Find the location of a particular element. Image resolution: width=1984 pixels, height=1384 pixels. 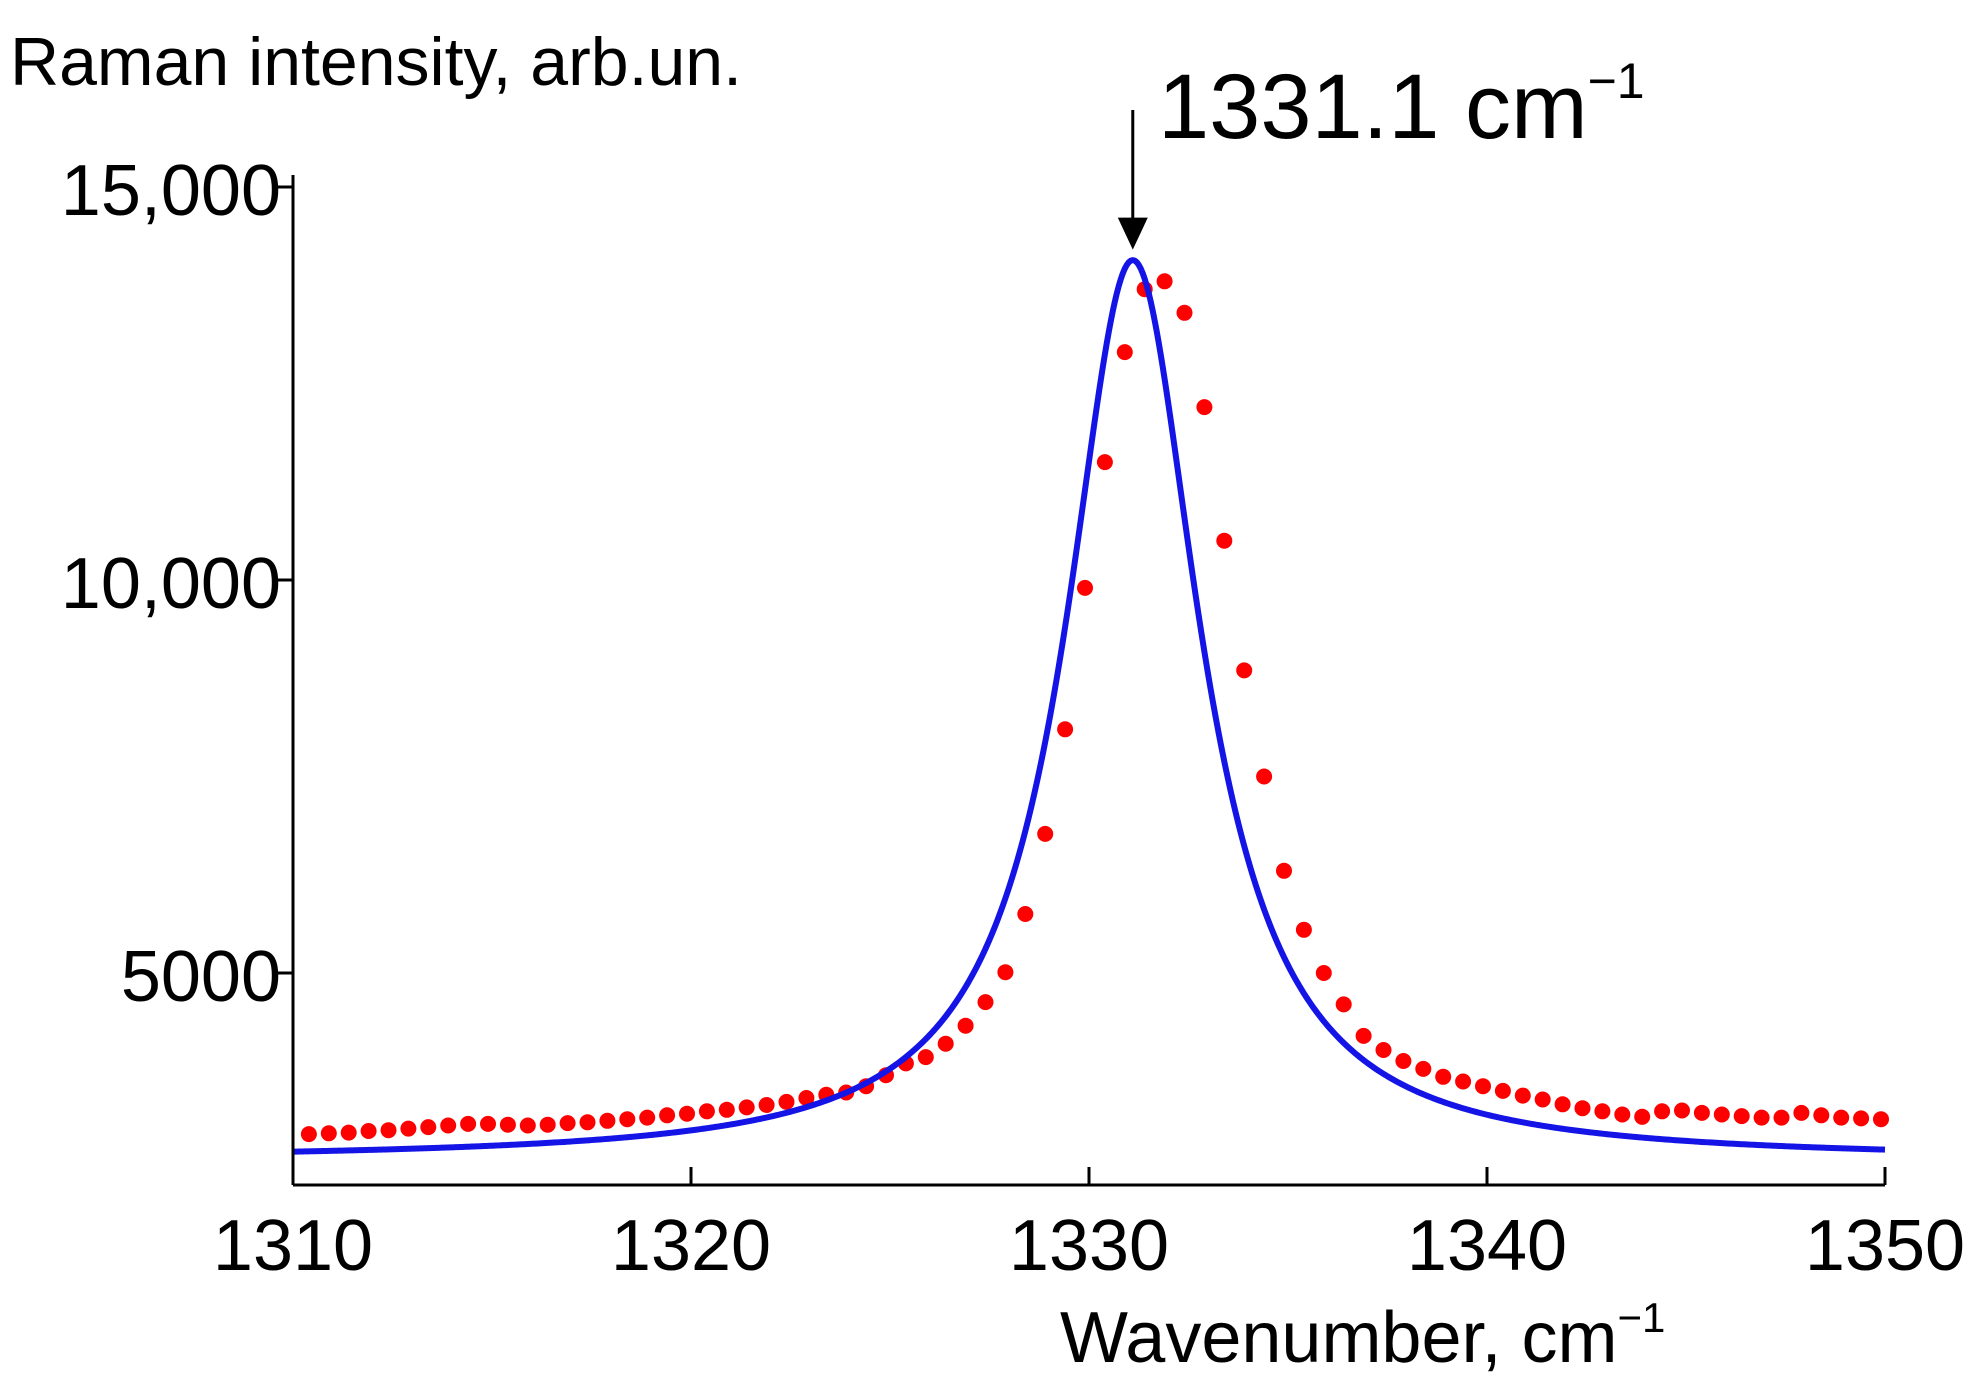

x-axis-label-sup: −1 is located at coordinates (1642, 1317).